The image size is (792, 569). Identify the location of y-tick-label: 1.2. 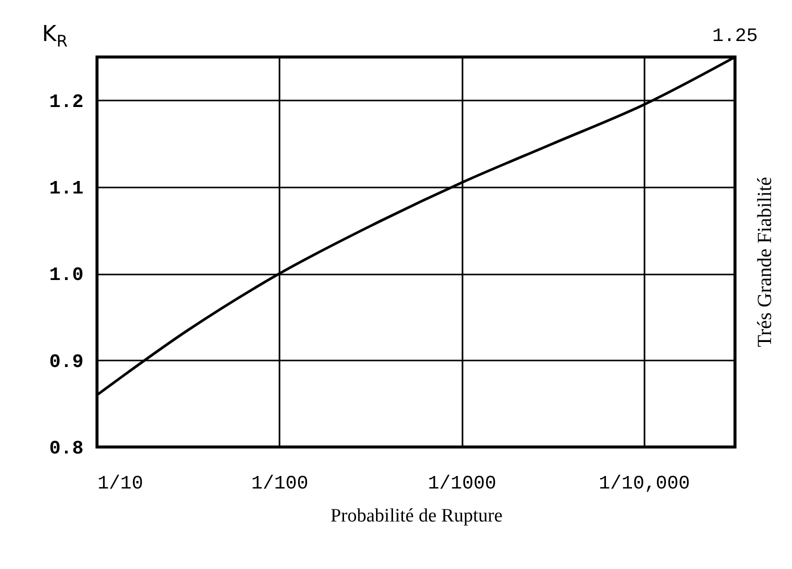
(66, 101).